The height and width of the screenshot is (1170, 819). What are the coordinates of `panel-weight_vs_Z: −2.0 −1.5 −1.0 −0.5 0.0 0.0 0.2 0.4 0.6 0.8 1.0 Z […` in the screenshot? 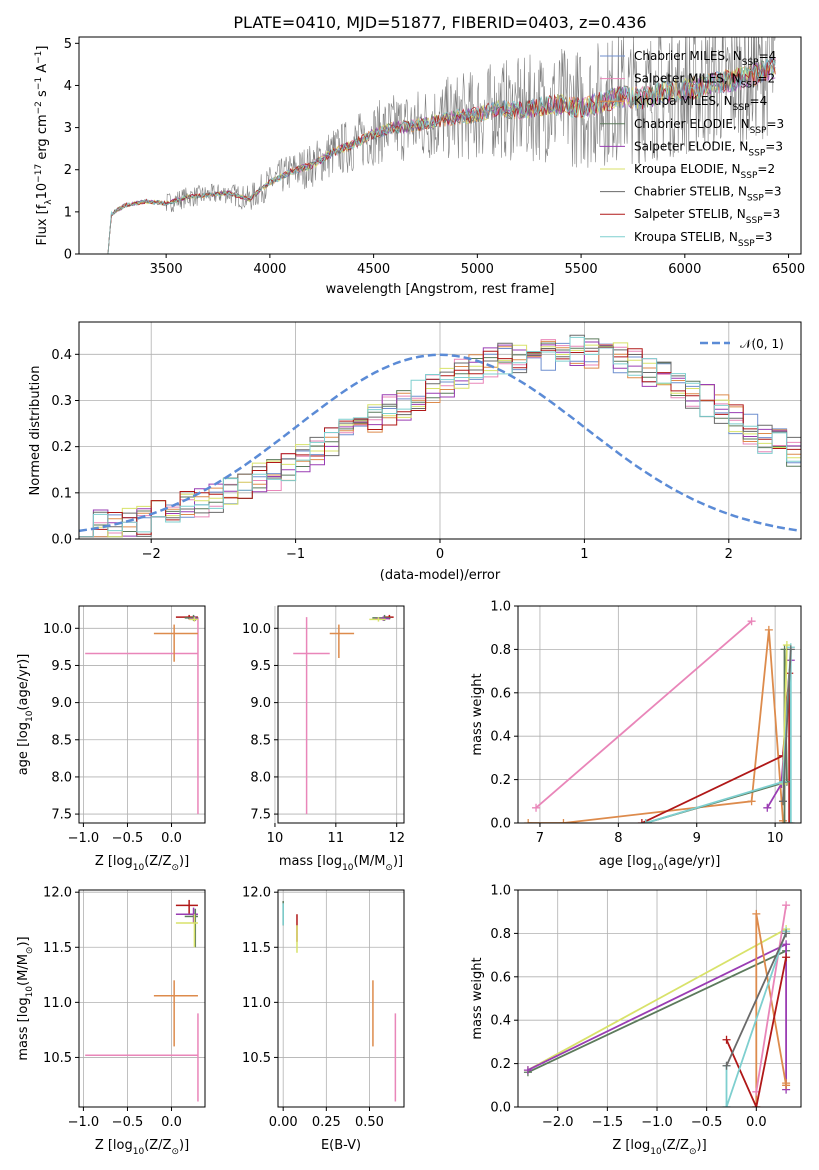 It's located at (636, 1020).